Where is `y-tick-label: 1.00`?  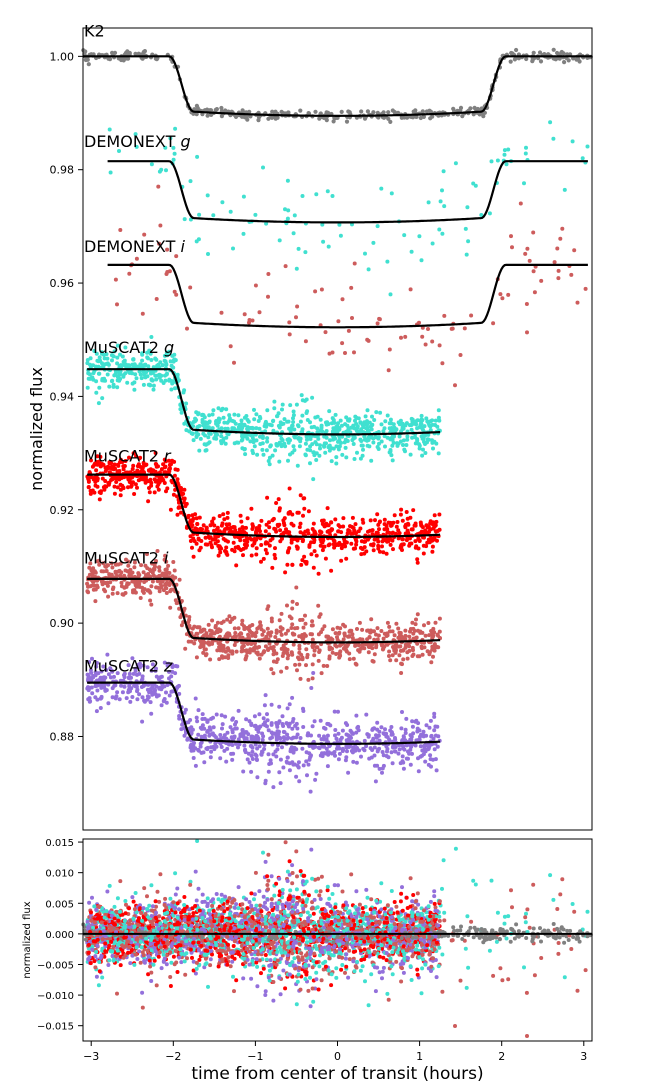 y-tick-label: 1.00 is located at coordinates (62, 56).